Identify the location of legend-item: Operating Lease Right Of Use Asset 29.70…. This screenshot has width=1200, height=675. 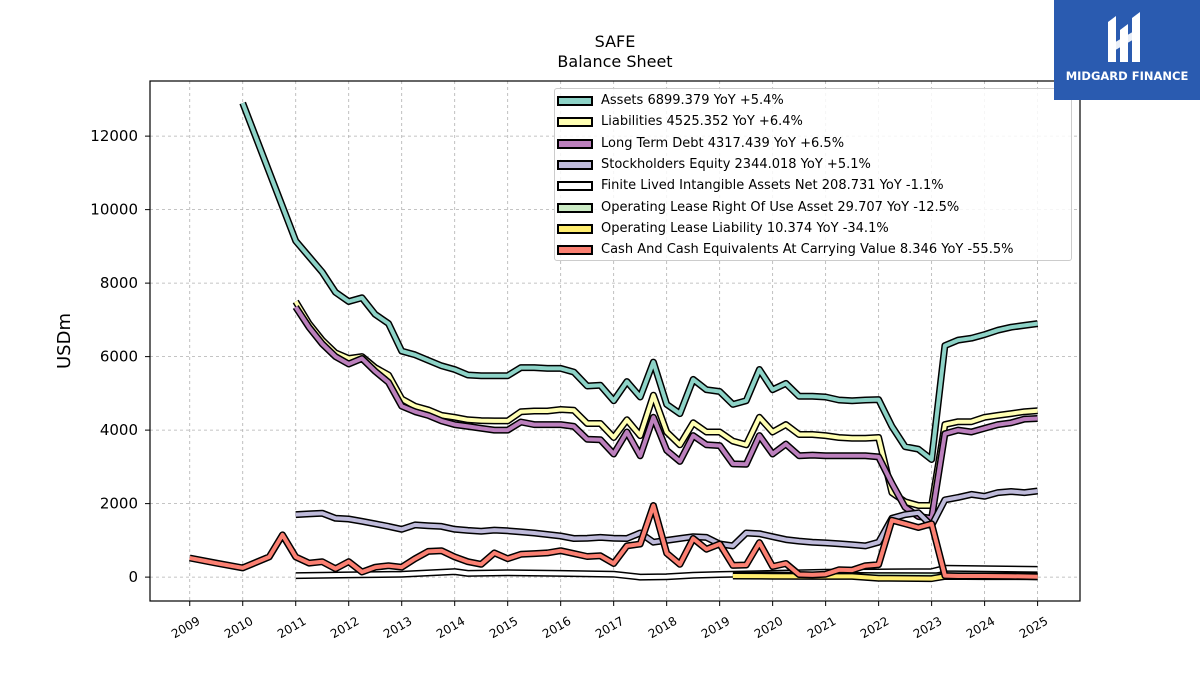
(813, 208).